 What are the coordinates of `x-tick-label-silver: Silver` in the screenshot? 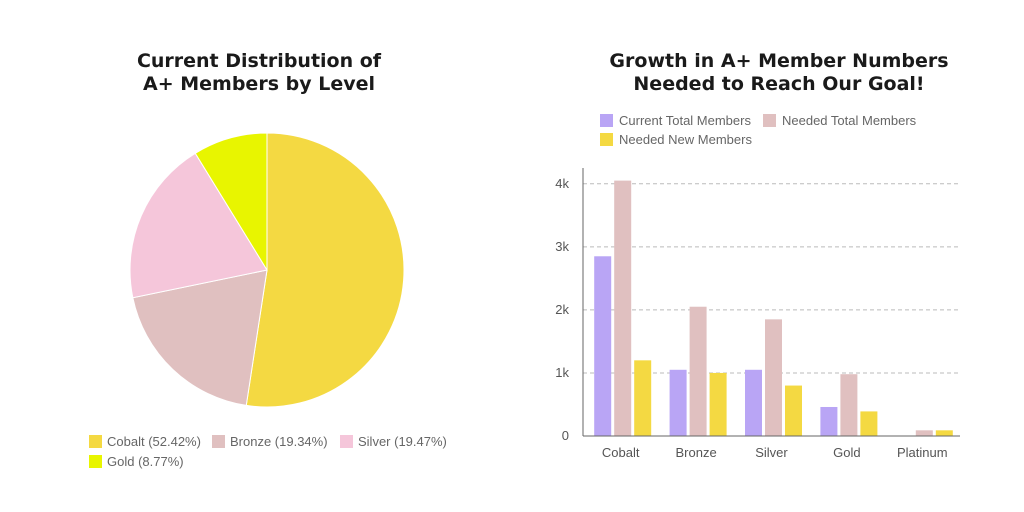 It's located at (771, 452).